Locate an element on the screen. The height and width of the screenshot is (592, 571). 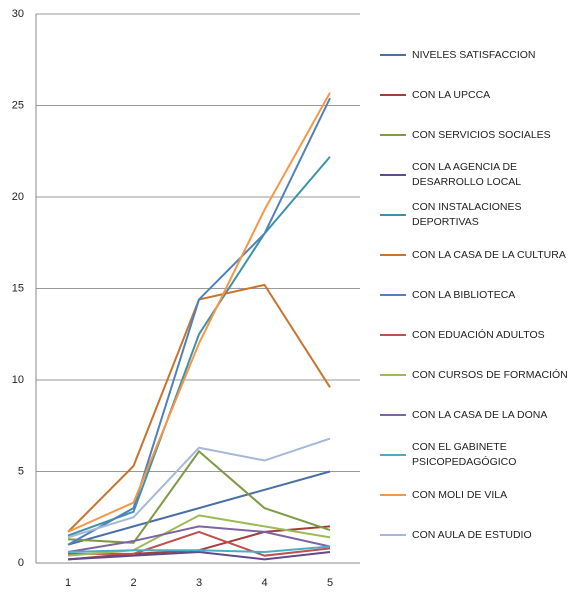
legend-label: CON INSTALACIONES DEPORTIVAS is located at coordinates (467, 214).